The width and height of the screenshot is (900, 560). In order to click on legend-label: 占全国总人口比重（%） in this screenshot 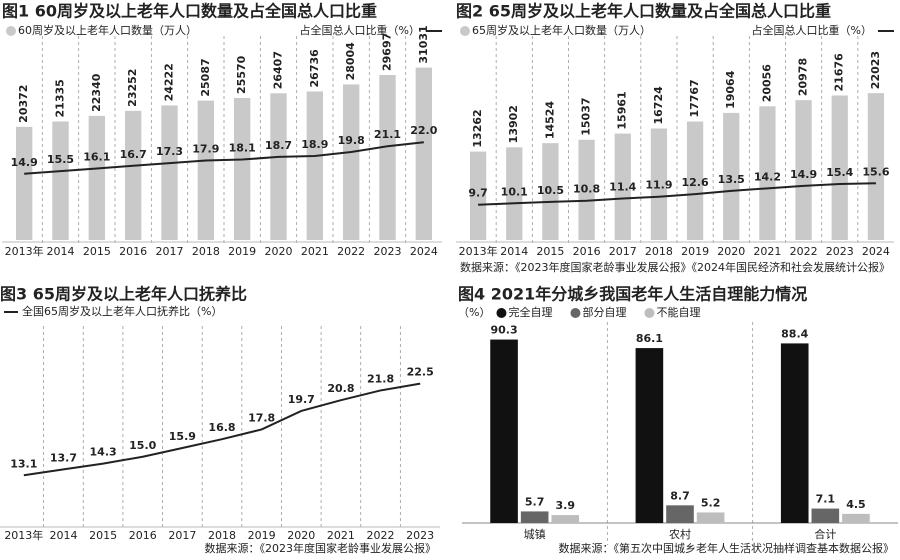, I will do `click(812, 30)`.